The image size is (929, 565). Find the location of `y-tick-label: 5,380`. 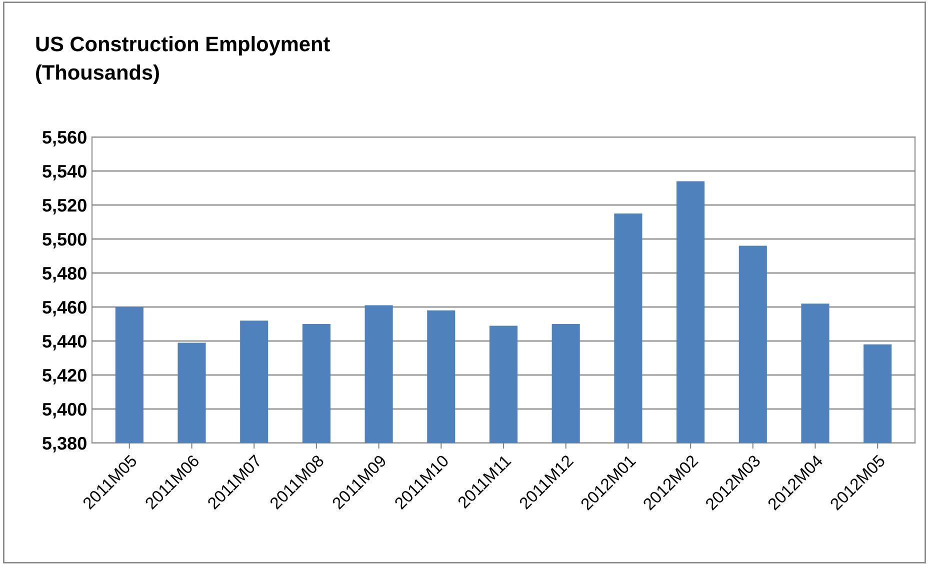

y-tick-label: 5,380 is located at coordinates (64, 444).